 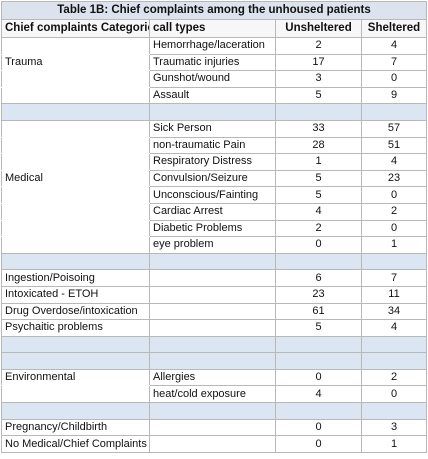 I want to click on call-type-cell: Sick Person, so click(x=212, y=128).